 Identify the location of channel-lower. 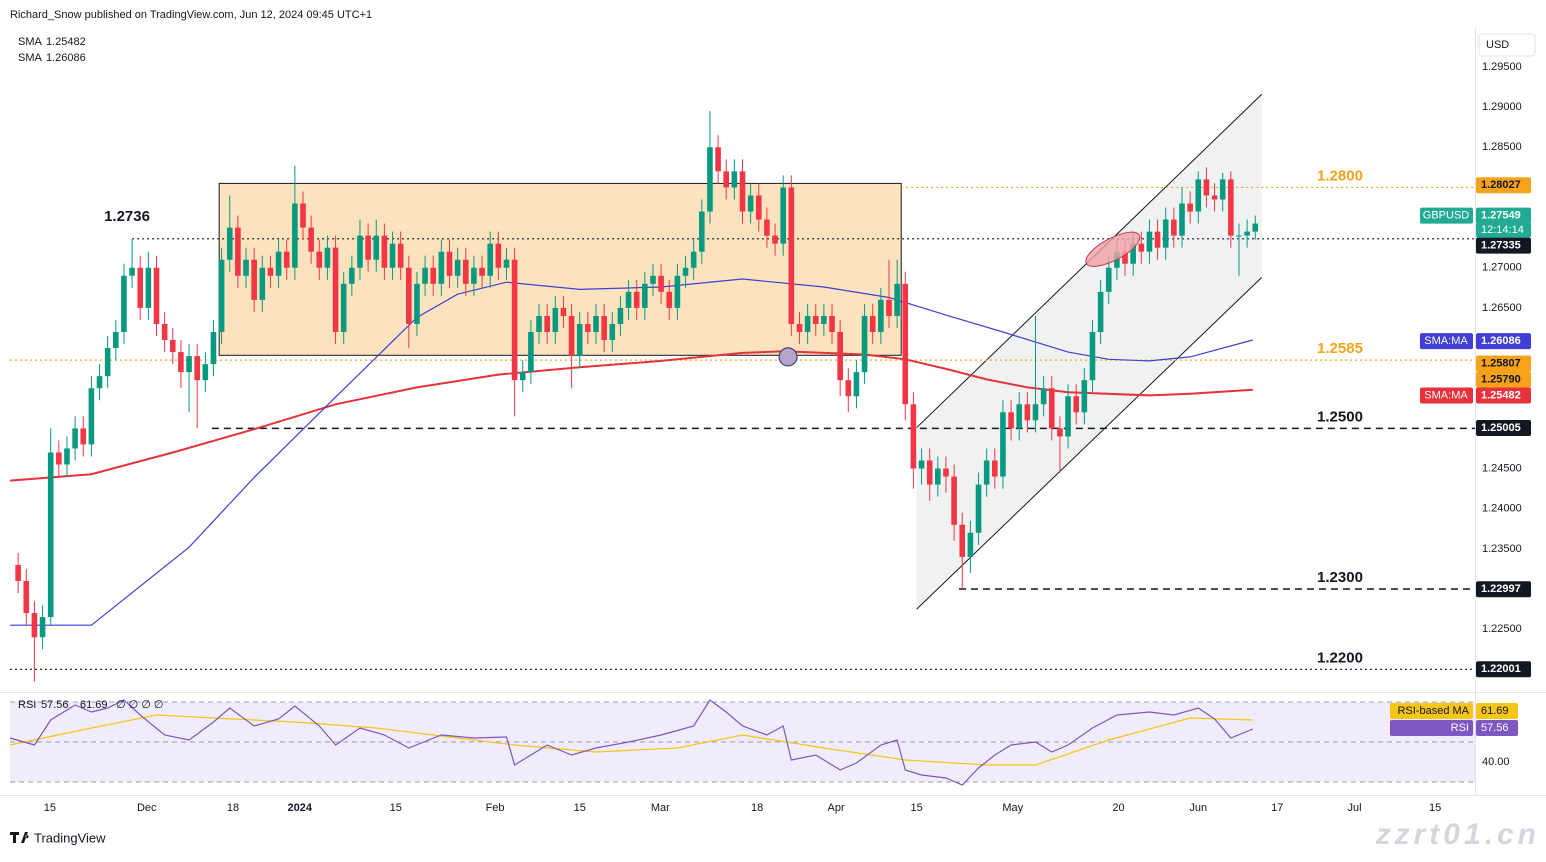
(1089, 443).